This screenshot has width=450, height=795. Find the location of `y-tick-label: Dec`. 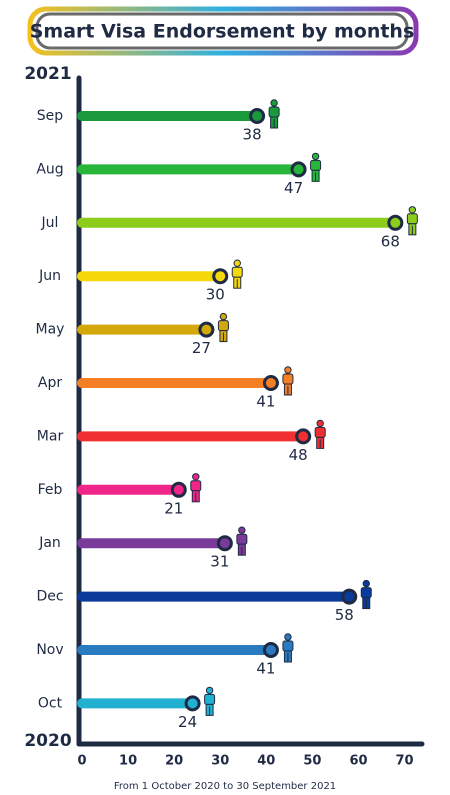

y-tick-label: Dec is located at coordinates (49, 597).